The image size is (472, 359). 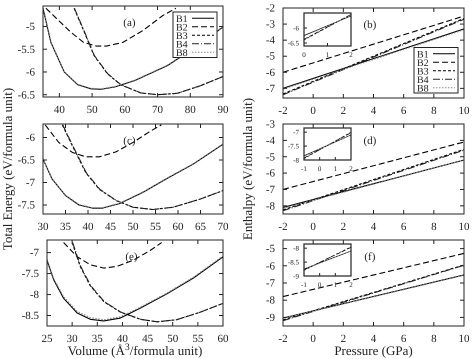 What do you see at coordinates (131, 257) in the screenshot?
I see `annotation: (e)` at bounding box center [131, 257].